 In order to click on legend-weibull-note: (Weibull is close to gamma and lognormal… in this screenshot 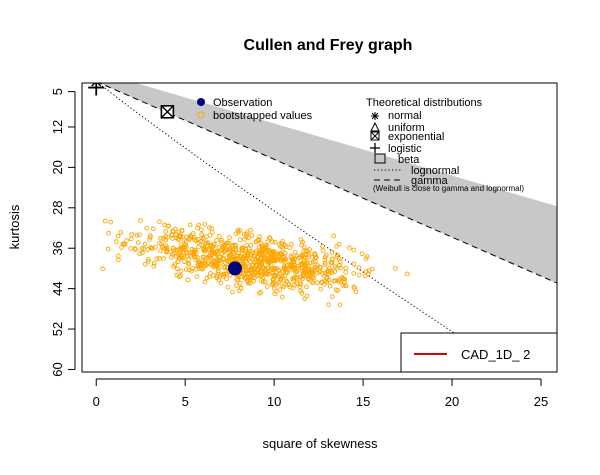, I will do `click(448, 188)`.